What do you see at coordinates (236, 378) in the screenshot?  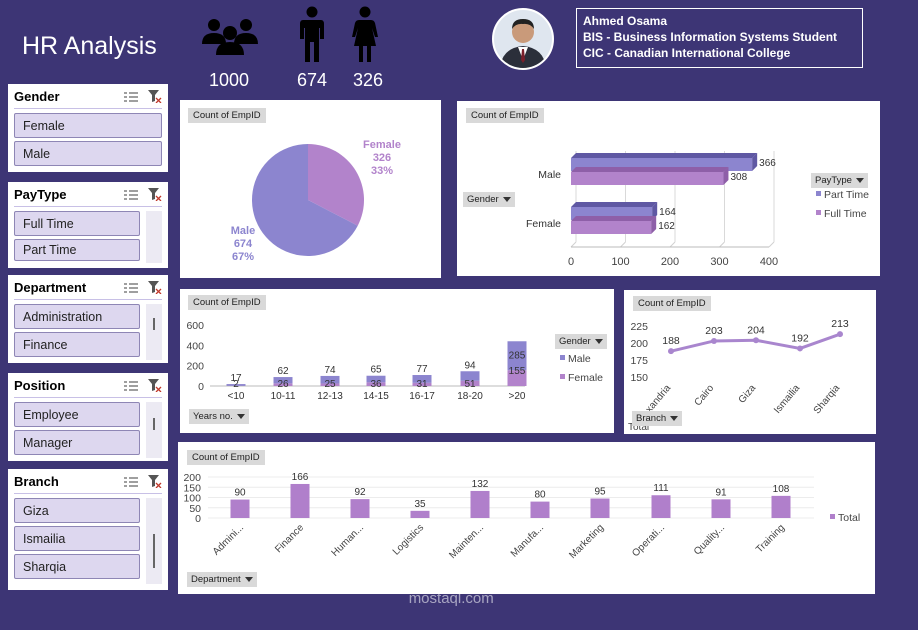 I see `data-label-male: 17` at bounding box center [236, 378].